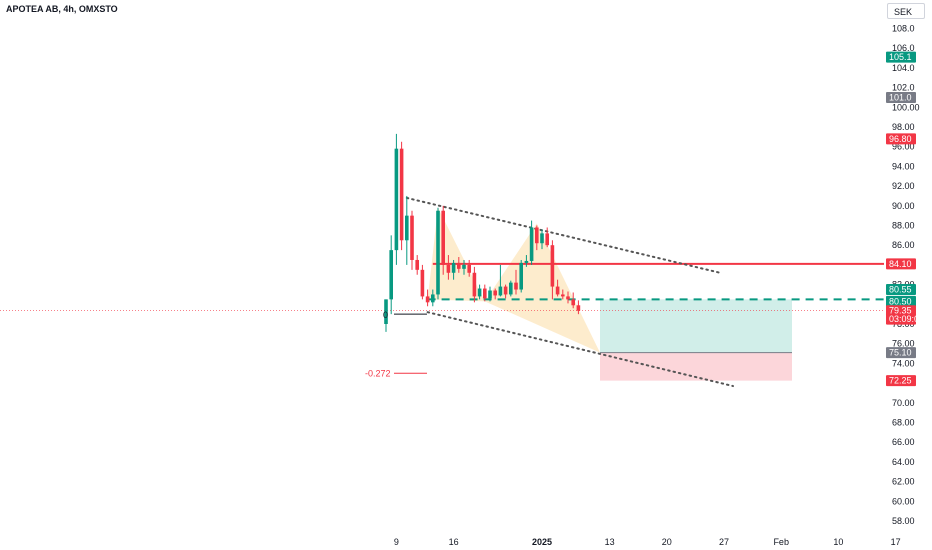 This screenshot has width=932, height=550. Describe the element at coordinates (396, 344) in the screenshot. I see `annotations: 0 -0.272` at that location.